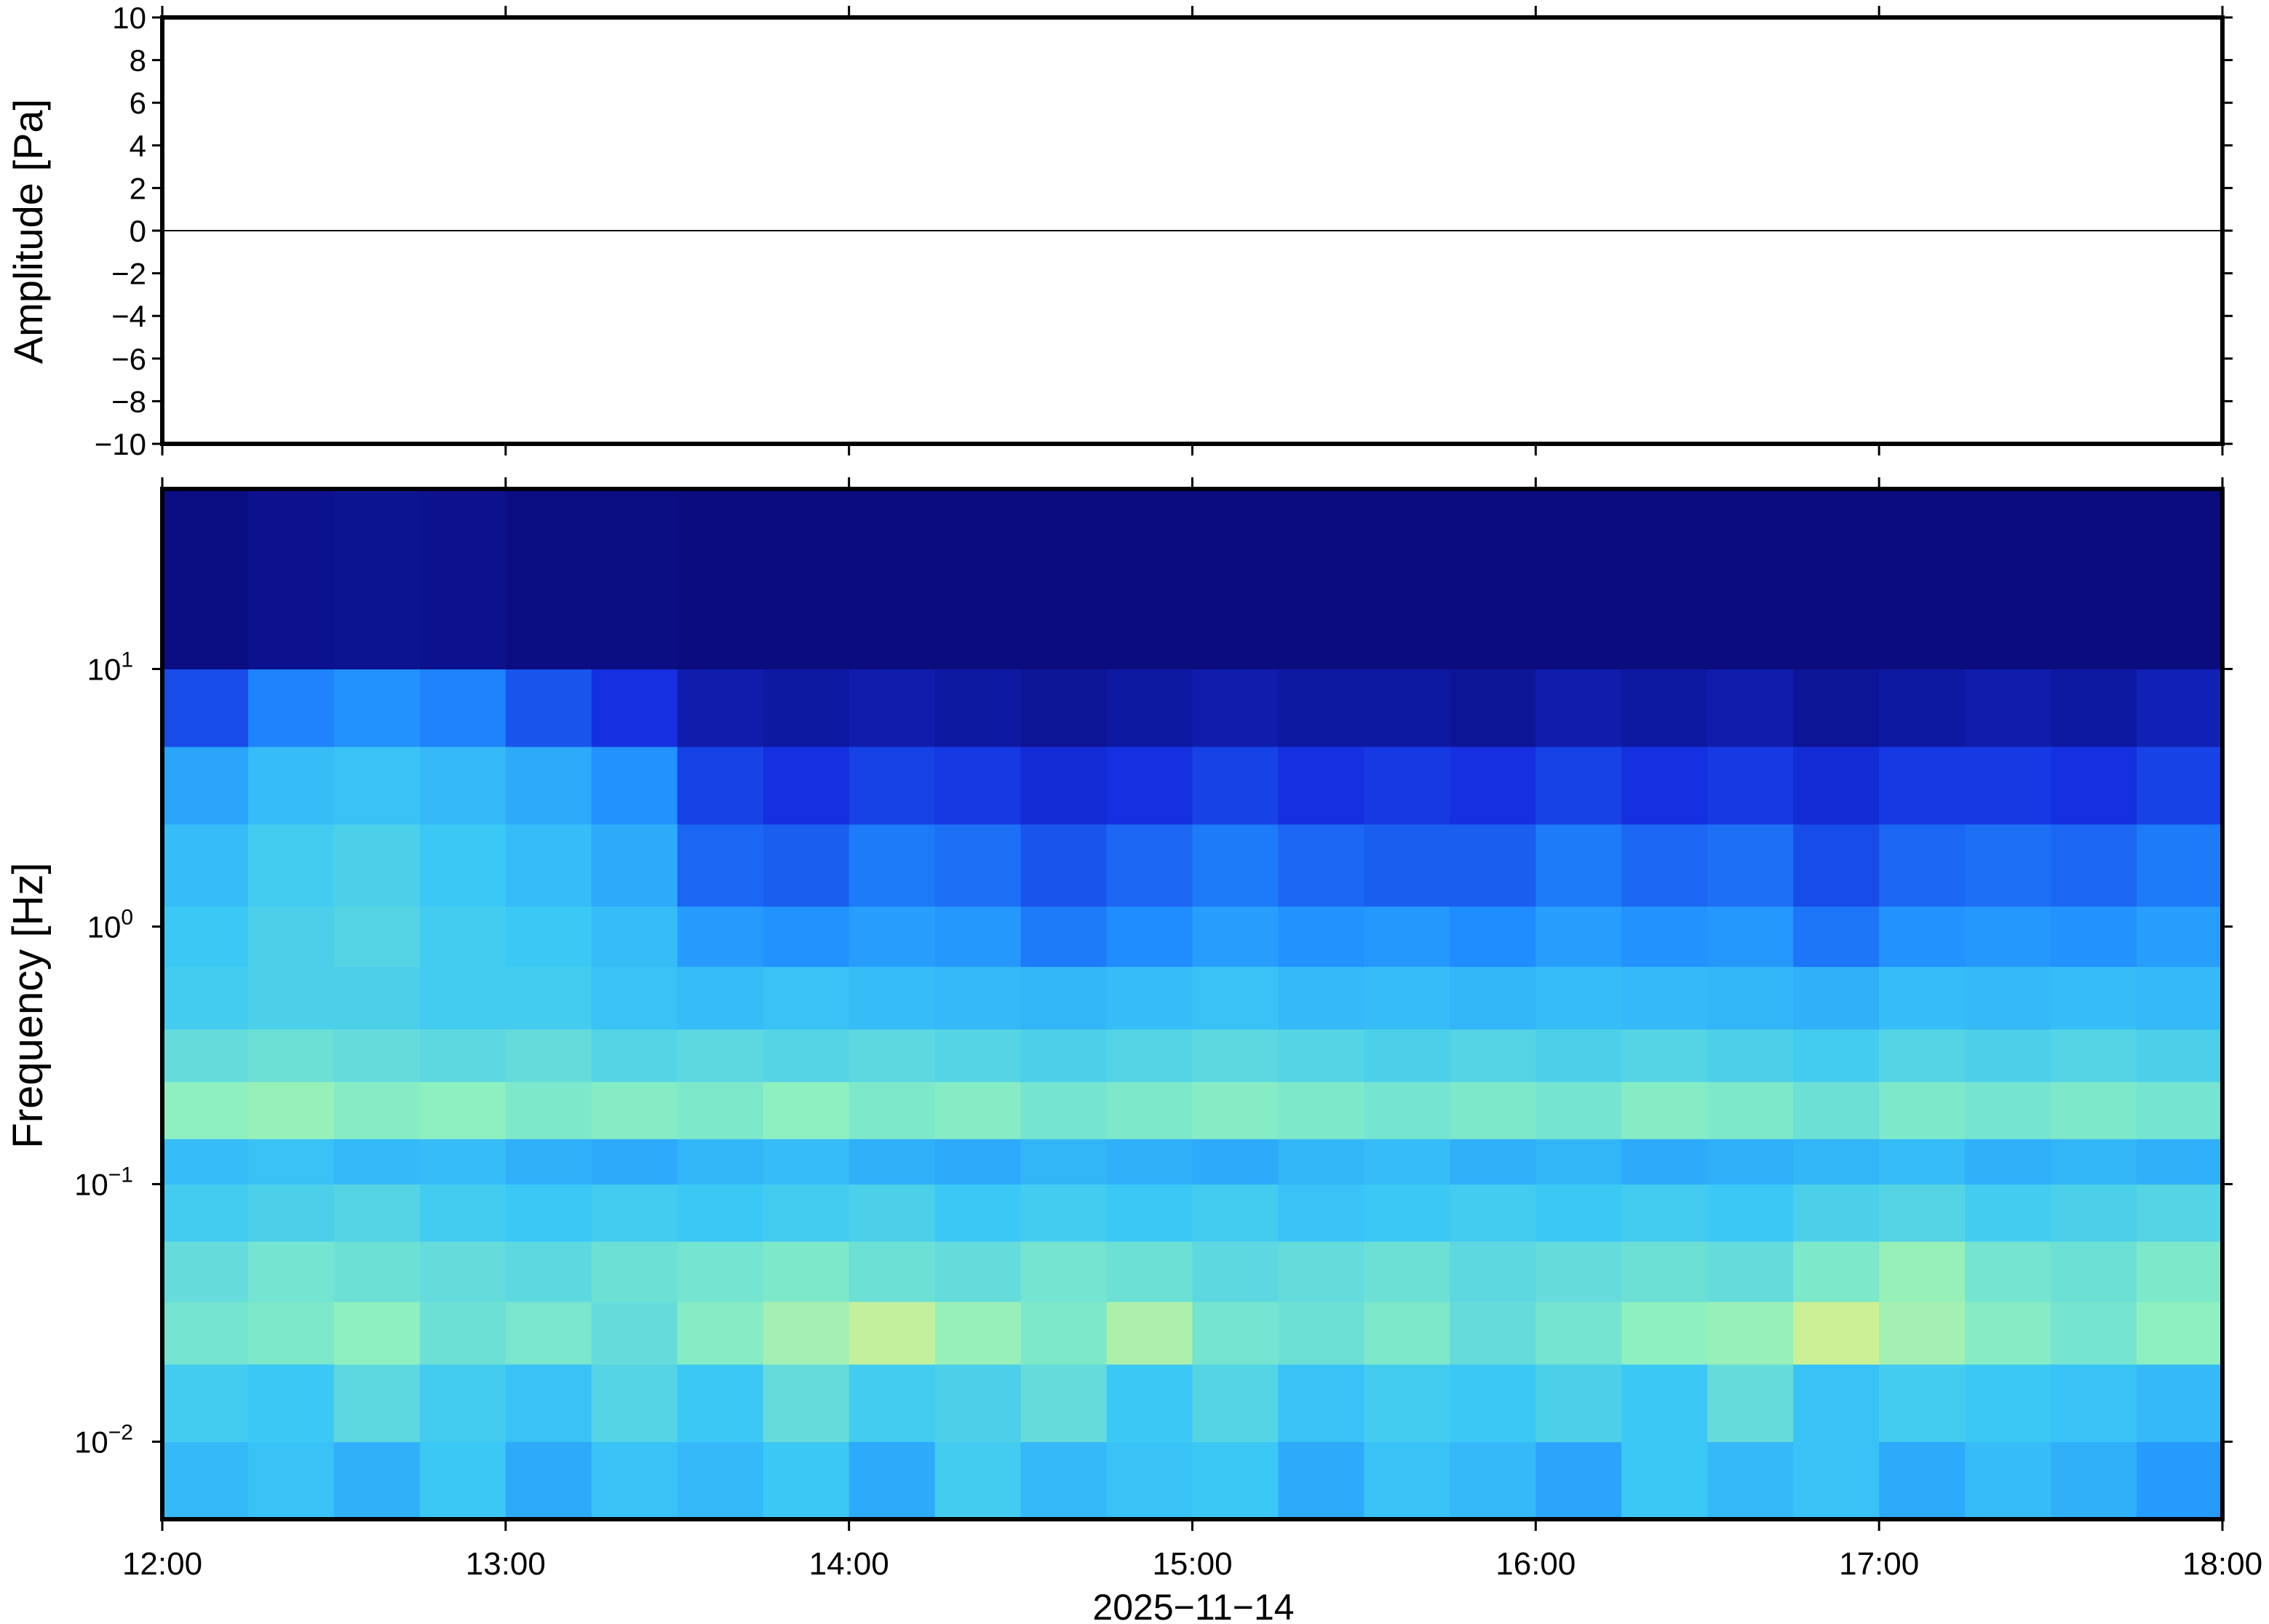  I want to click on y-tick-label: 10⁻², so click(104, 1439).